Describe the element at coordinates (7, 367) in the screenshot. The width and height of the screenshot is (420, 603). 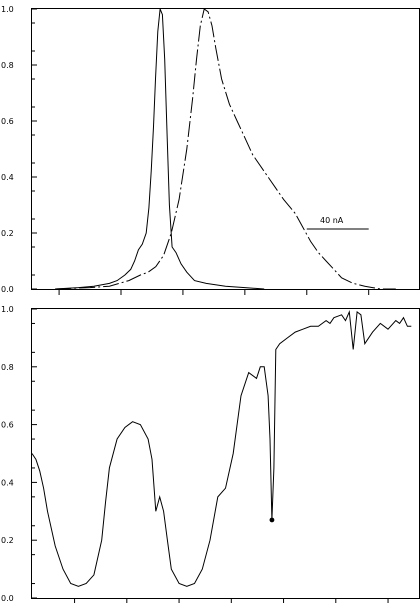
I see `bottom-y-tick-label: 0.8` at that location.